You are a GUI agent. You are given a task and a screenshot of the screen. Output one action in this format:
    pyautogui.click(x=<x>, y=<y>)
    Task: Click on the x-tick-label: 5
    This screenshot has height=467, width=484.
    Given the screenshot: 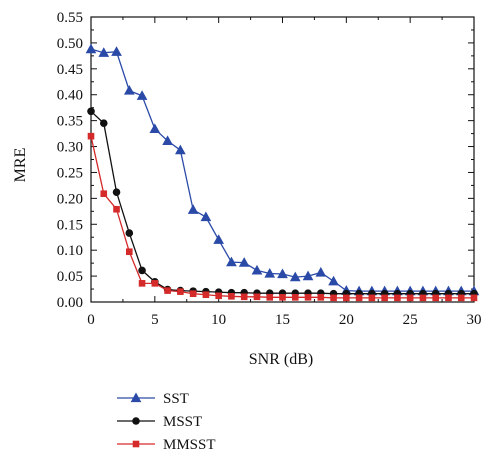 What is the action you would take?
    pyautogui.click(x=155, y=320)
    